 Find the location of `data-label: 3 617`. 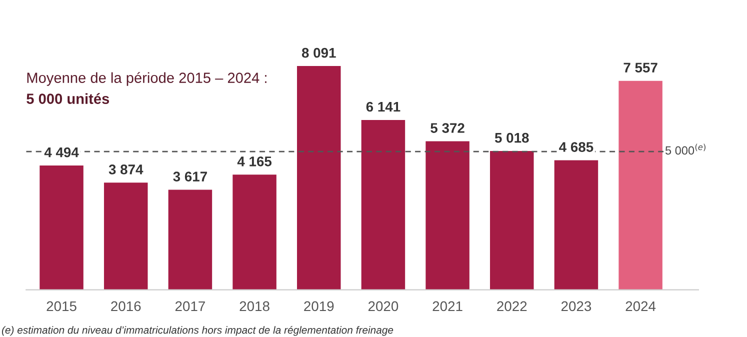

data-label: 3 617 is located at coordinates (190, 177).